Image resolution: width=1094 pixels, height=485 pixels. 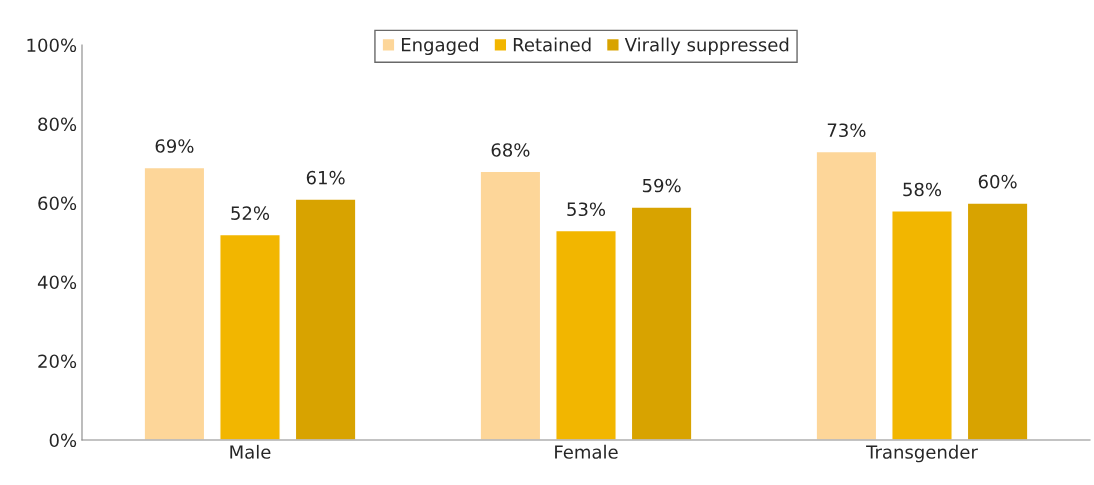 I want to click on legend-label: Retained, so click(x=552, y=44).